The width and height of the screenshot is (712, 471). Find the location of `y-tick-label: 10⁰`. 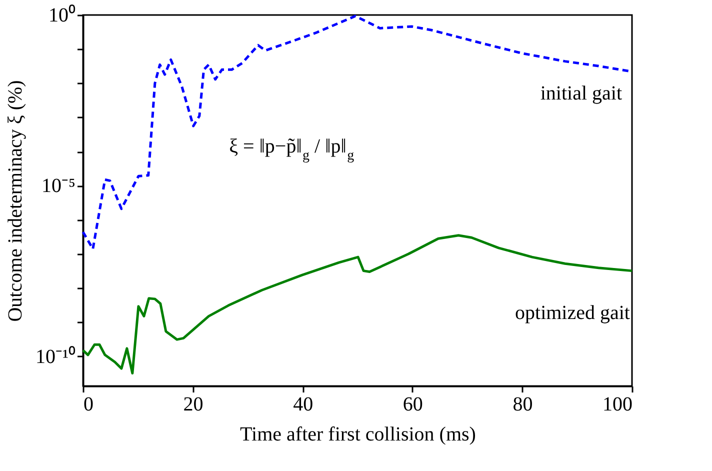

y-tick-label: 10⁰ is located at coordinates (62, 15).